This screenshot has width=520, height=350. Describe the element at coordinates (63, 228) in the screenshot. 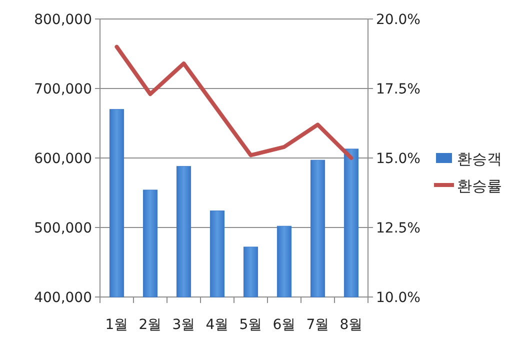

I see `y-tick-label: 500,000` at that location.